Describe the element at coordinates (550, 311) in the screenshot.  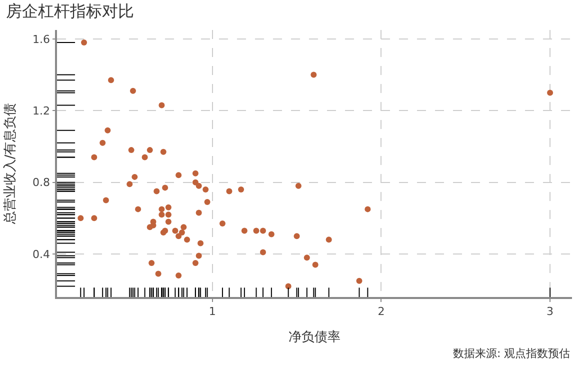
I see `x-tick-label: 3` at that location.